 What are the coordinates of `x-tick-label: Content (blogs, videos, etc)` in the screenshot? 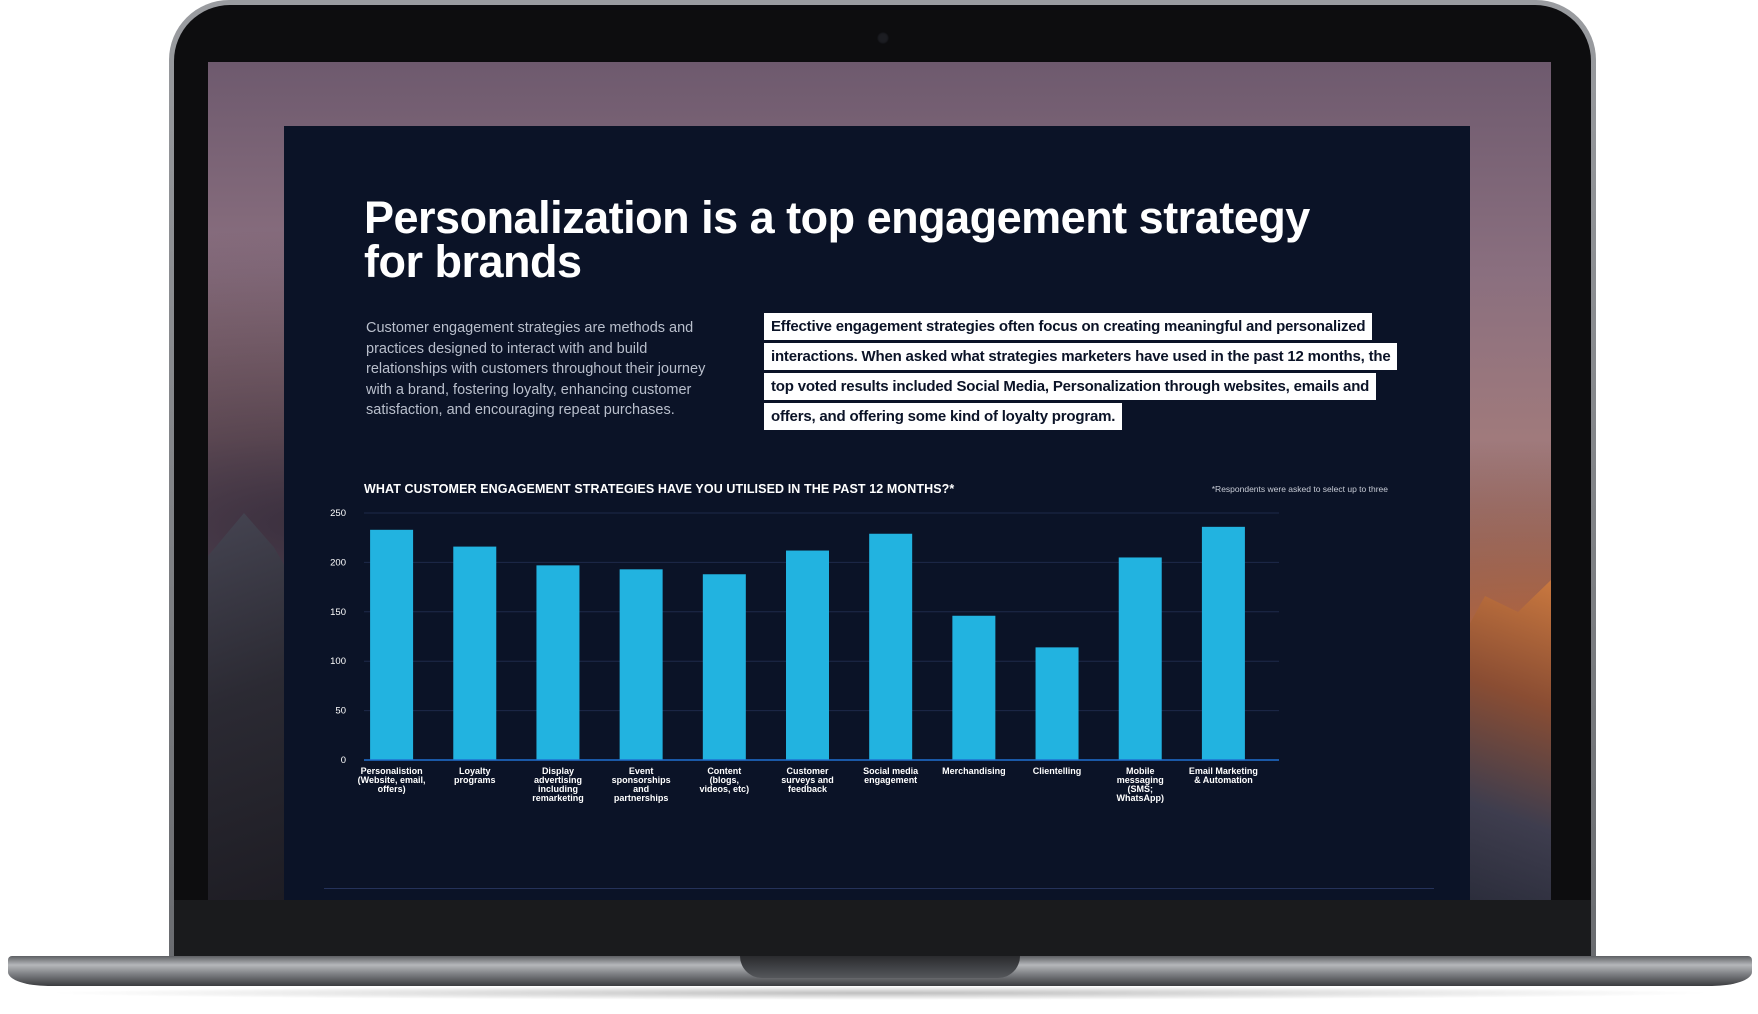 It's located at (725, 780).